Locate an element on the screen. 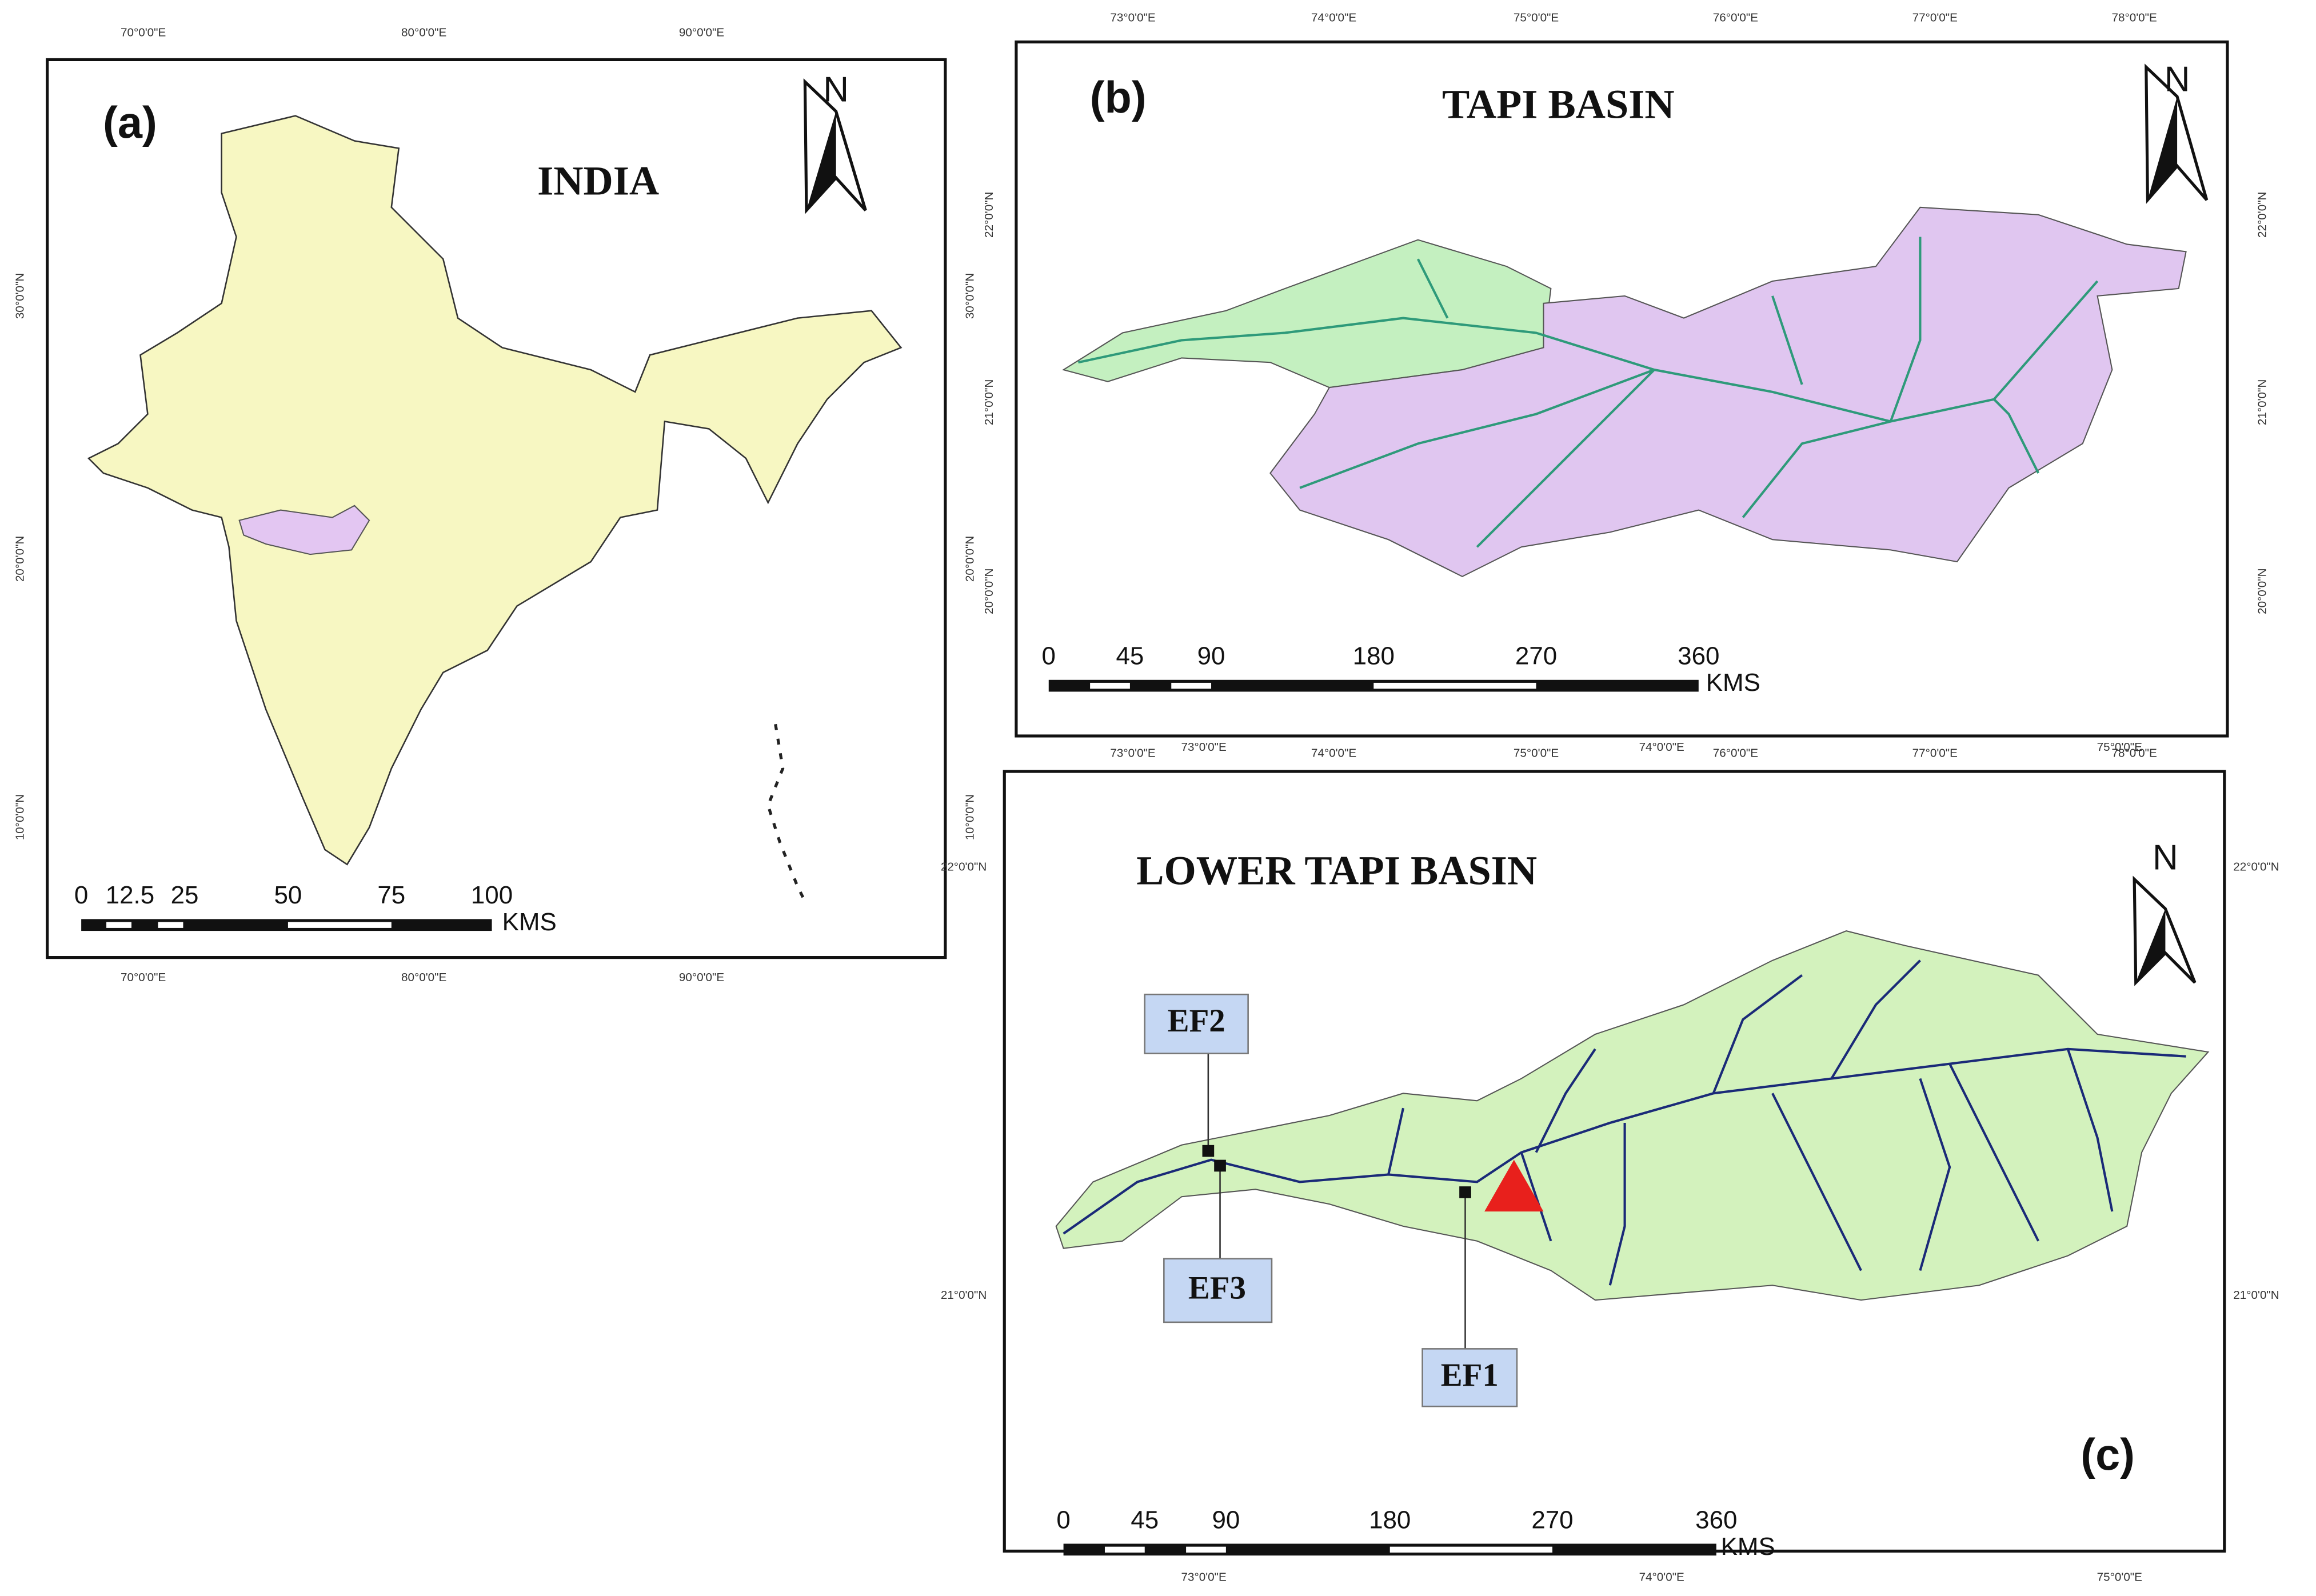 This screenshot has height=1596, width=2316. ef1-box is located at coordinates (1469, 1377).